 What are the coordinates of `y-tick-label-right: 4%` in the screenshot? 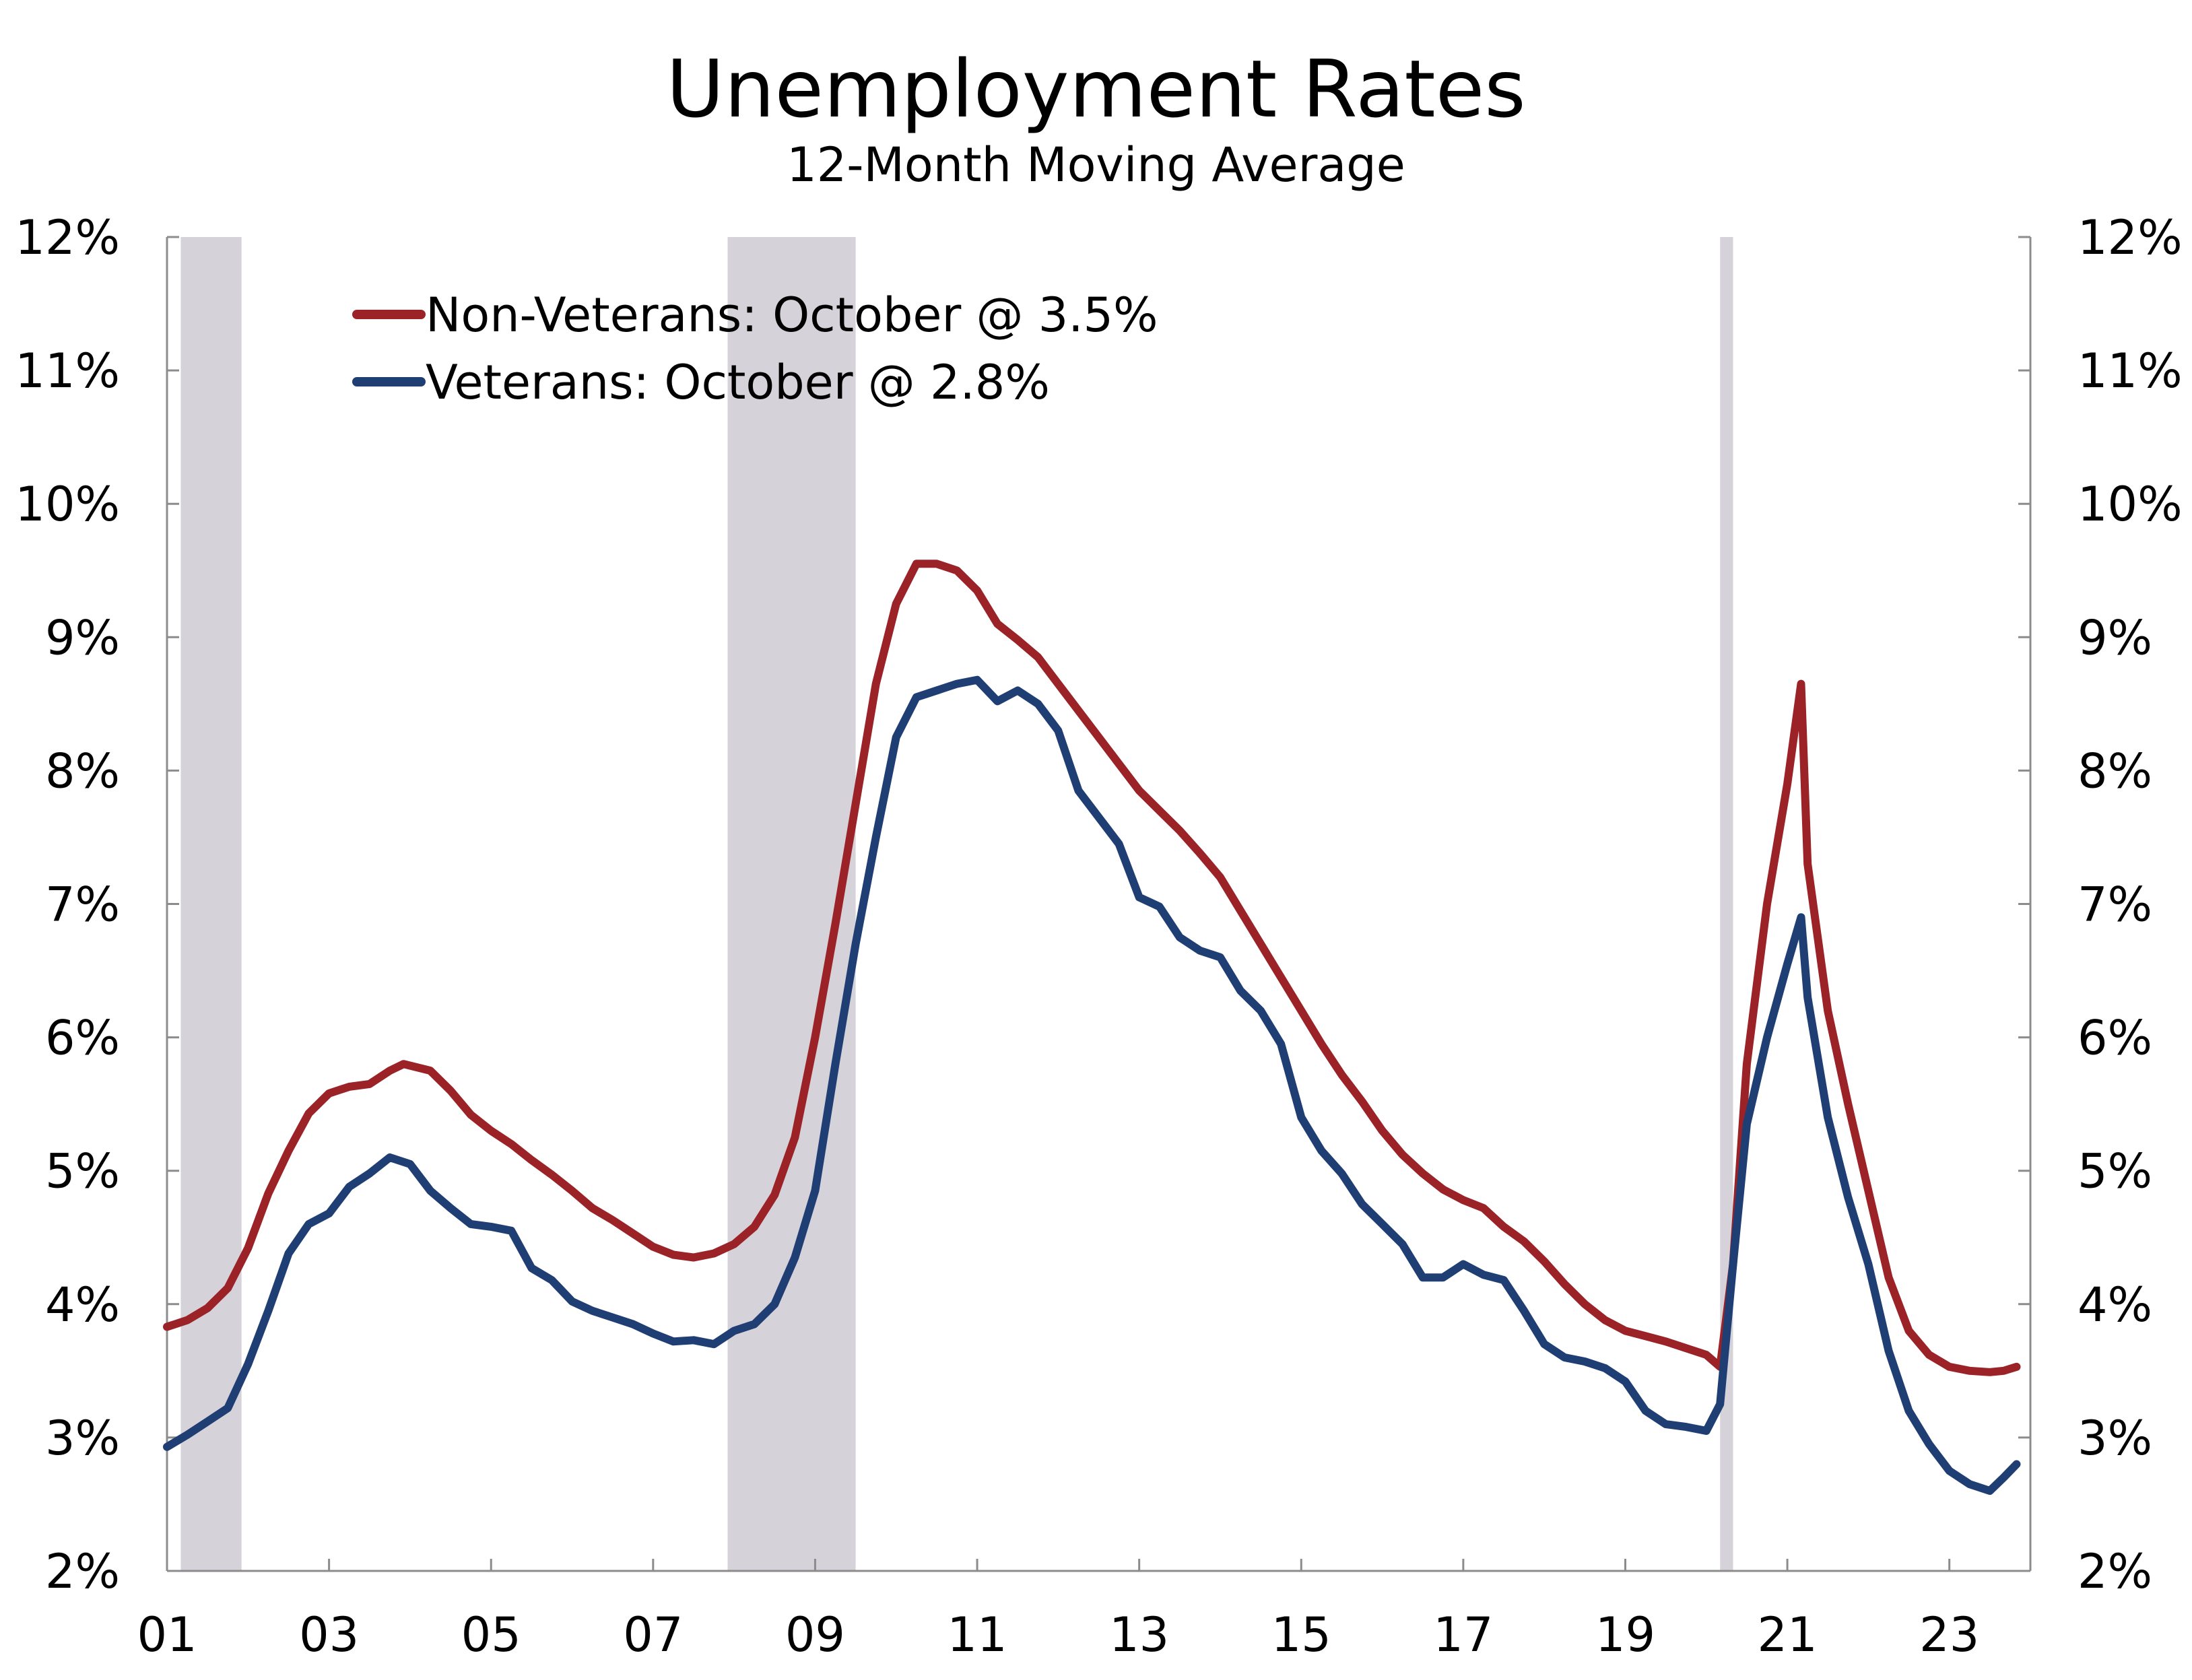 It's located at (2115, 1305).